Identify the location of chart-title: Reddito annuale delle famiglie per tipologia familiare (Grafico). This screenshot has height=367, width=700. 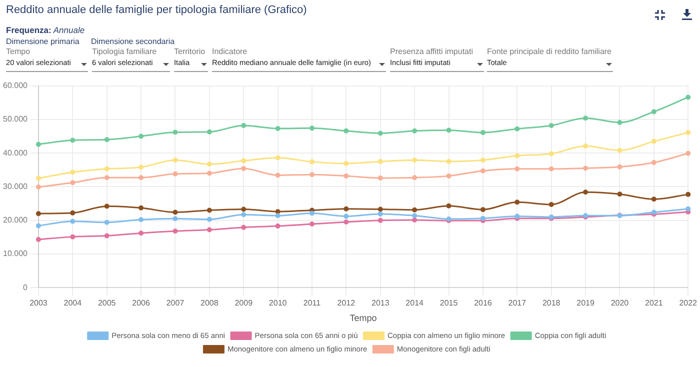
(156, 10).